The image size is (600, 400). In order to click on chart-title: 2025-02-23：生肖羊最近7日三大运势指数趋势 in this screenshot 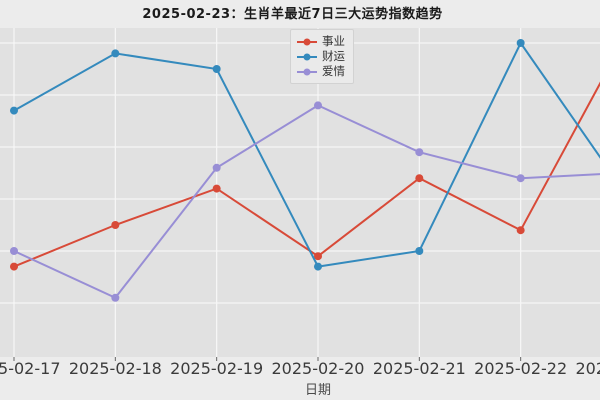, I will do `click(292, 14)`.